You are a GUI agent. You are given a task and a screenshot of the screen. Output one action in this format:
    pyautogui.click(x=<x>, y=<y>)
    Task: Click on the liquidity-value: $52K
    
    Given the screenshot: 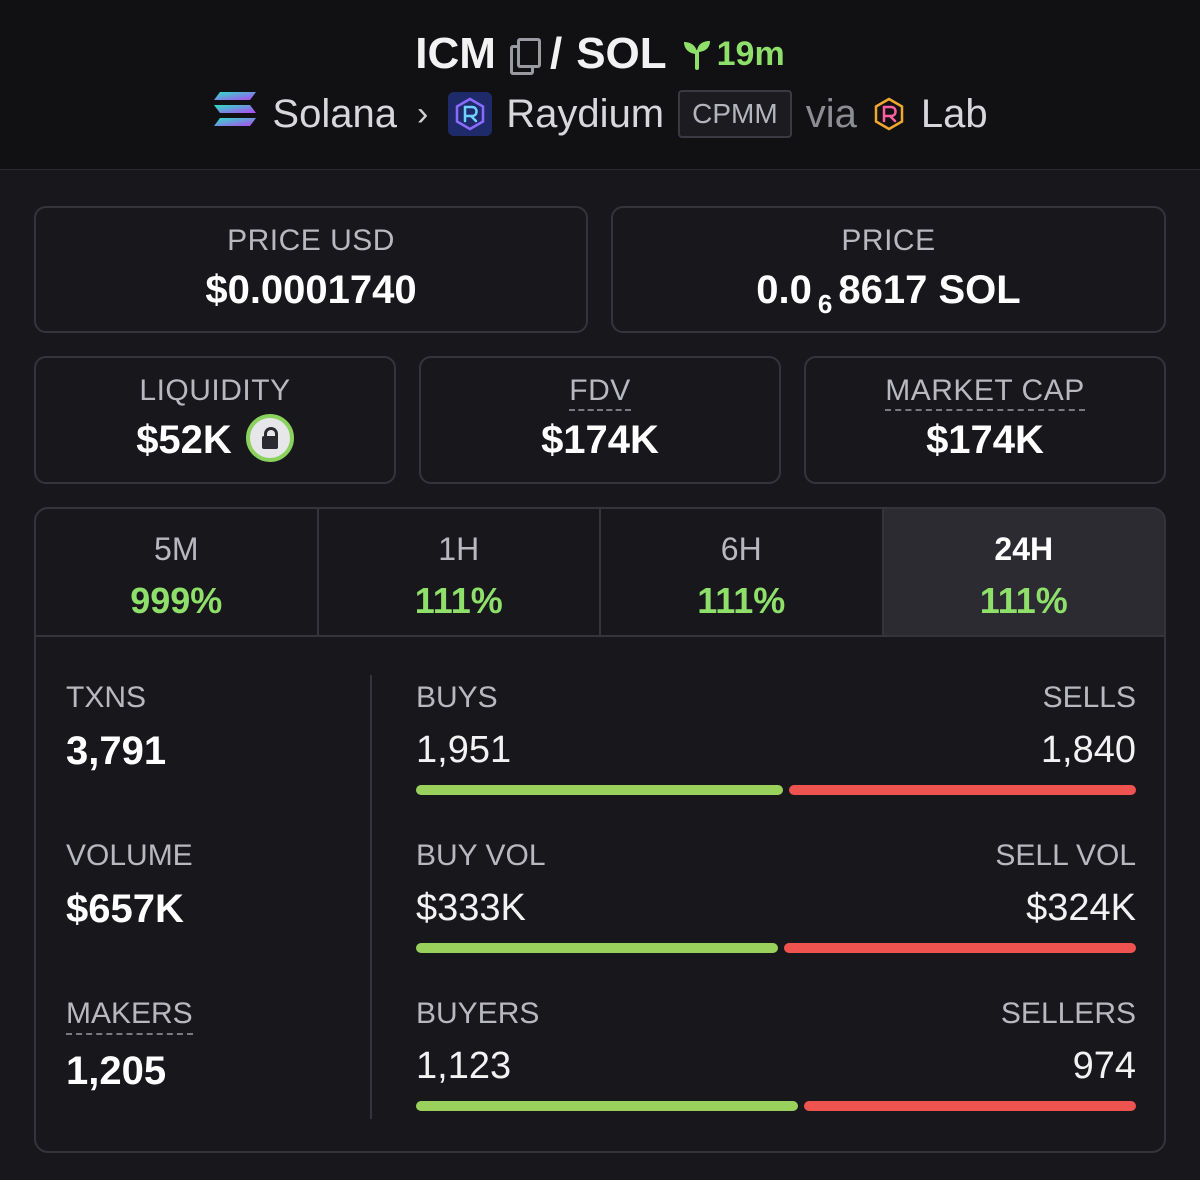 What is the action you would take?
    pyautogui.click(x=184, y=440)
    